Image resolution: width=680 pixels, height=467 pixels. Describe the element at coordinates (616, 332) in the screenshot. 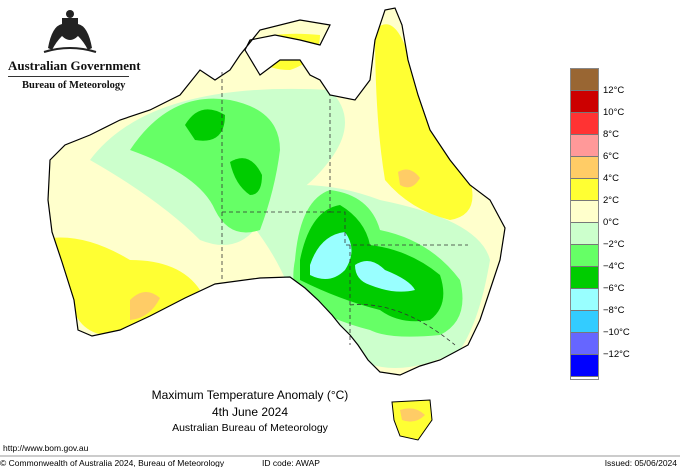

I see `legend-label: −10°C` at that location.